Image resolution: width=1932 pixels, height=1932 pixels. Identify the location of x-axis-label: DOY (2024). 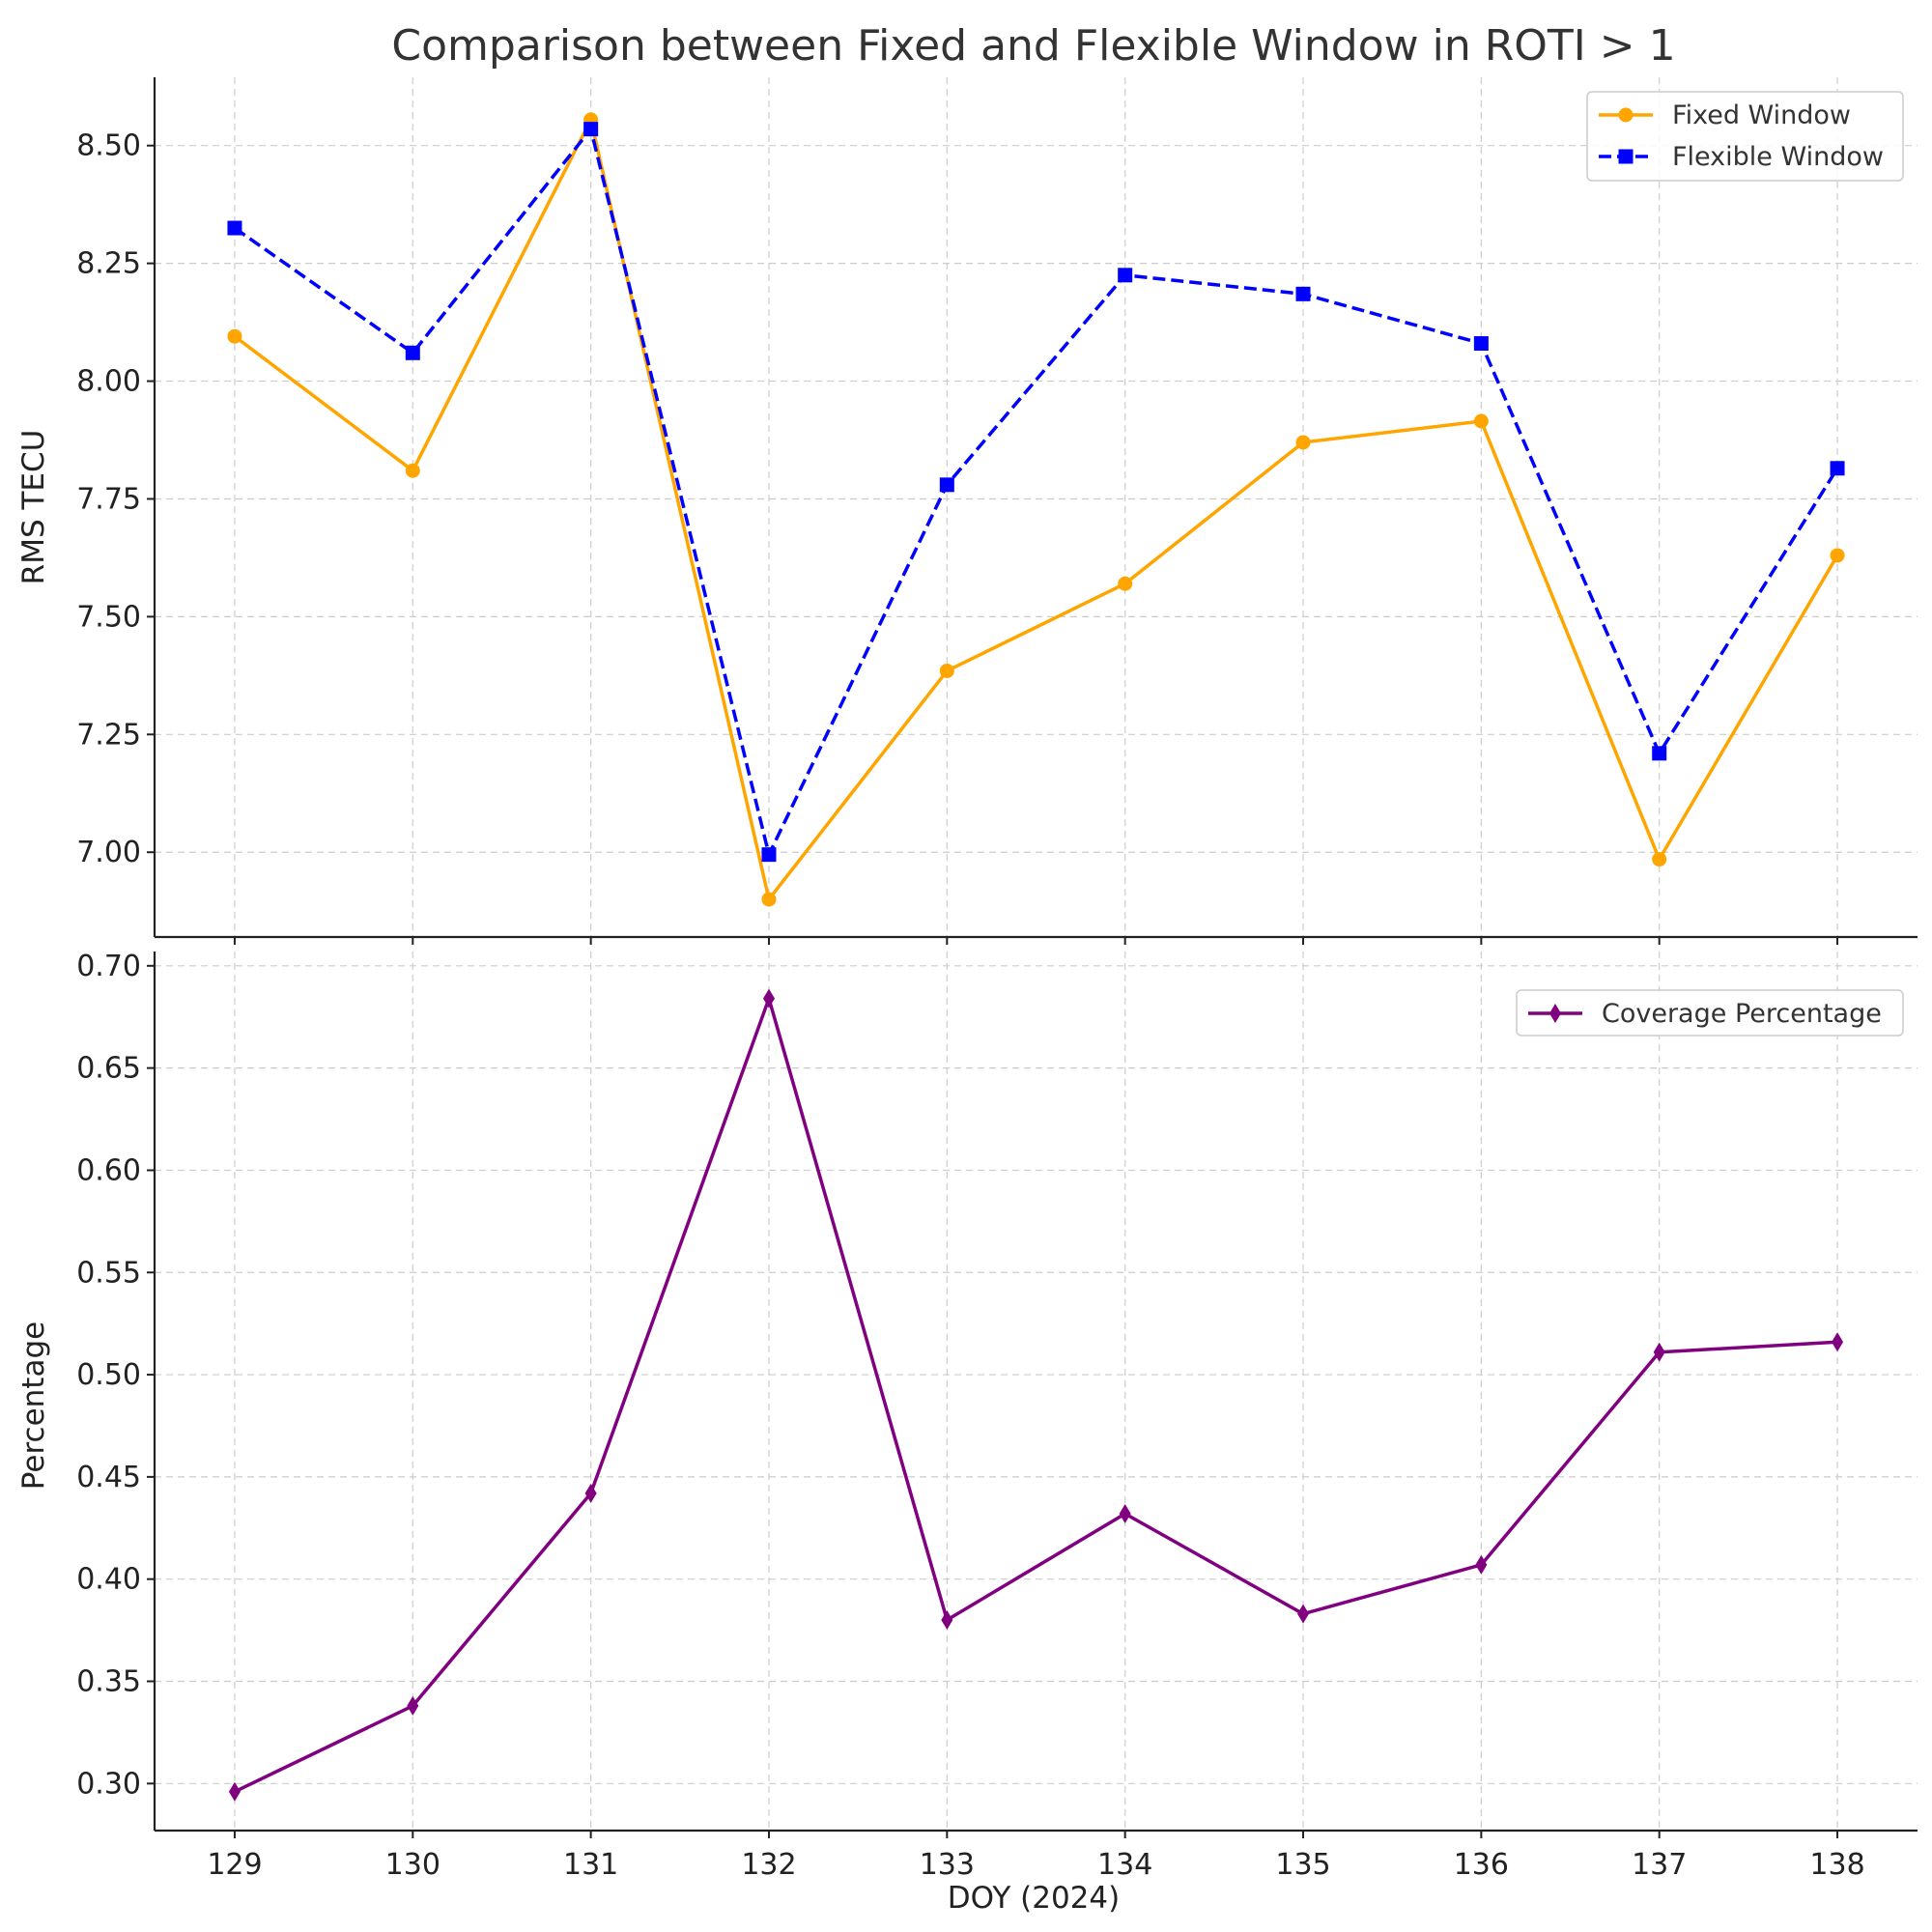
(1034, 1898).